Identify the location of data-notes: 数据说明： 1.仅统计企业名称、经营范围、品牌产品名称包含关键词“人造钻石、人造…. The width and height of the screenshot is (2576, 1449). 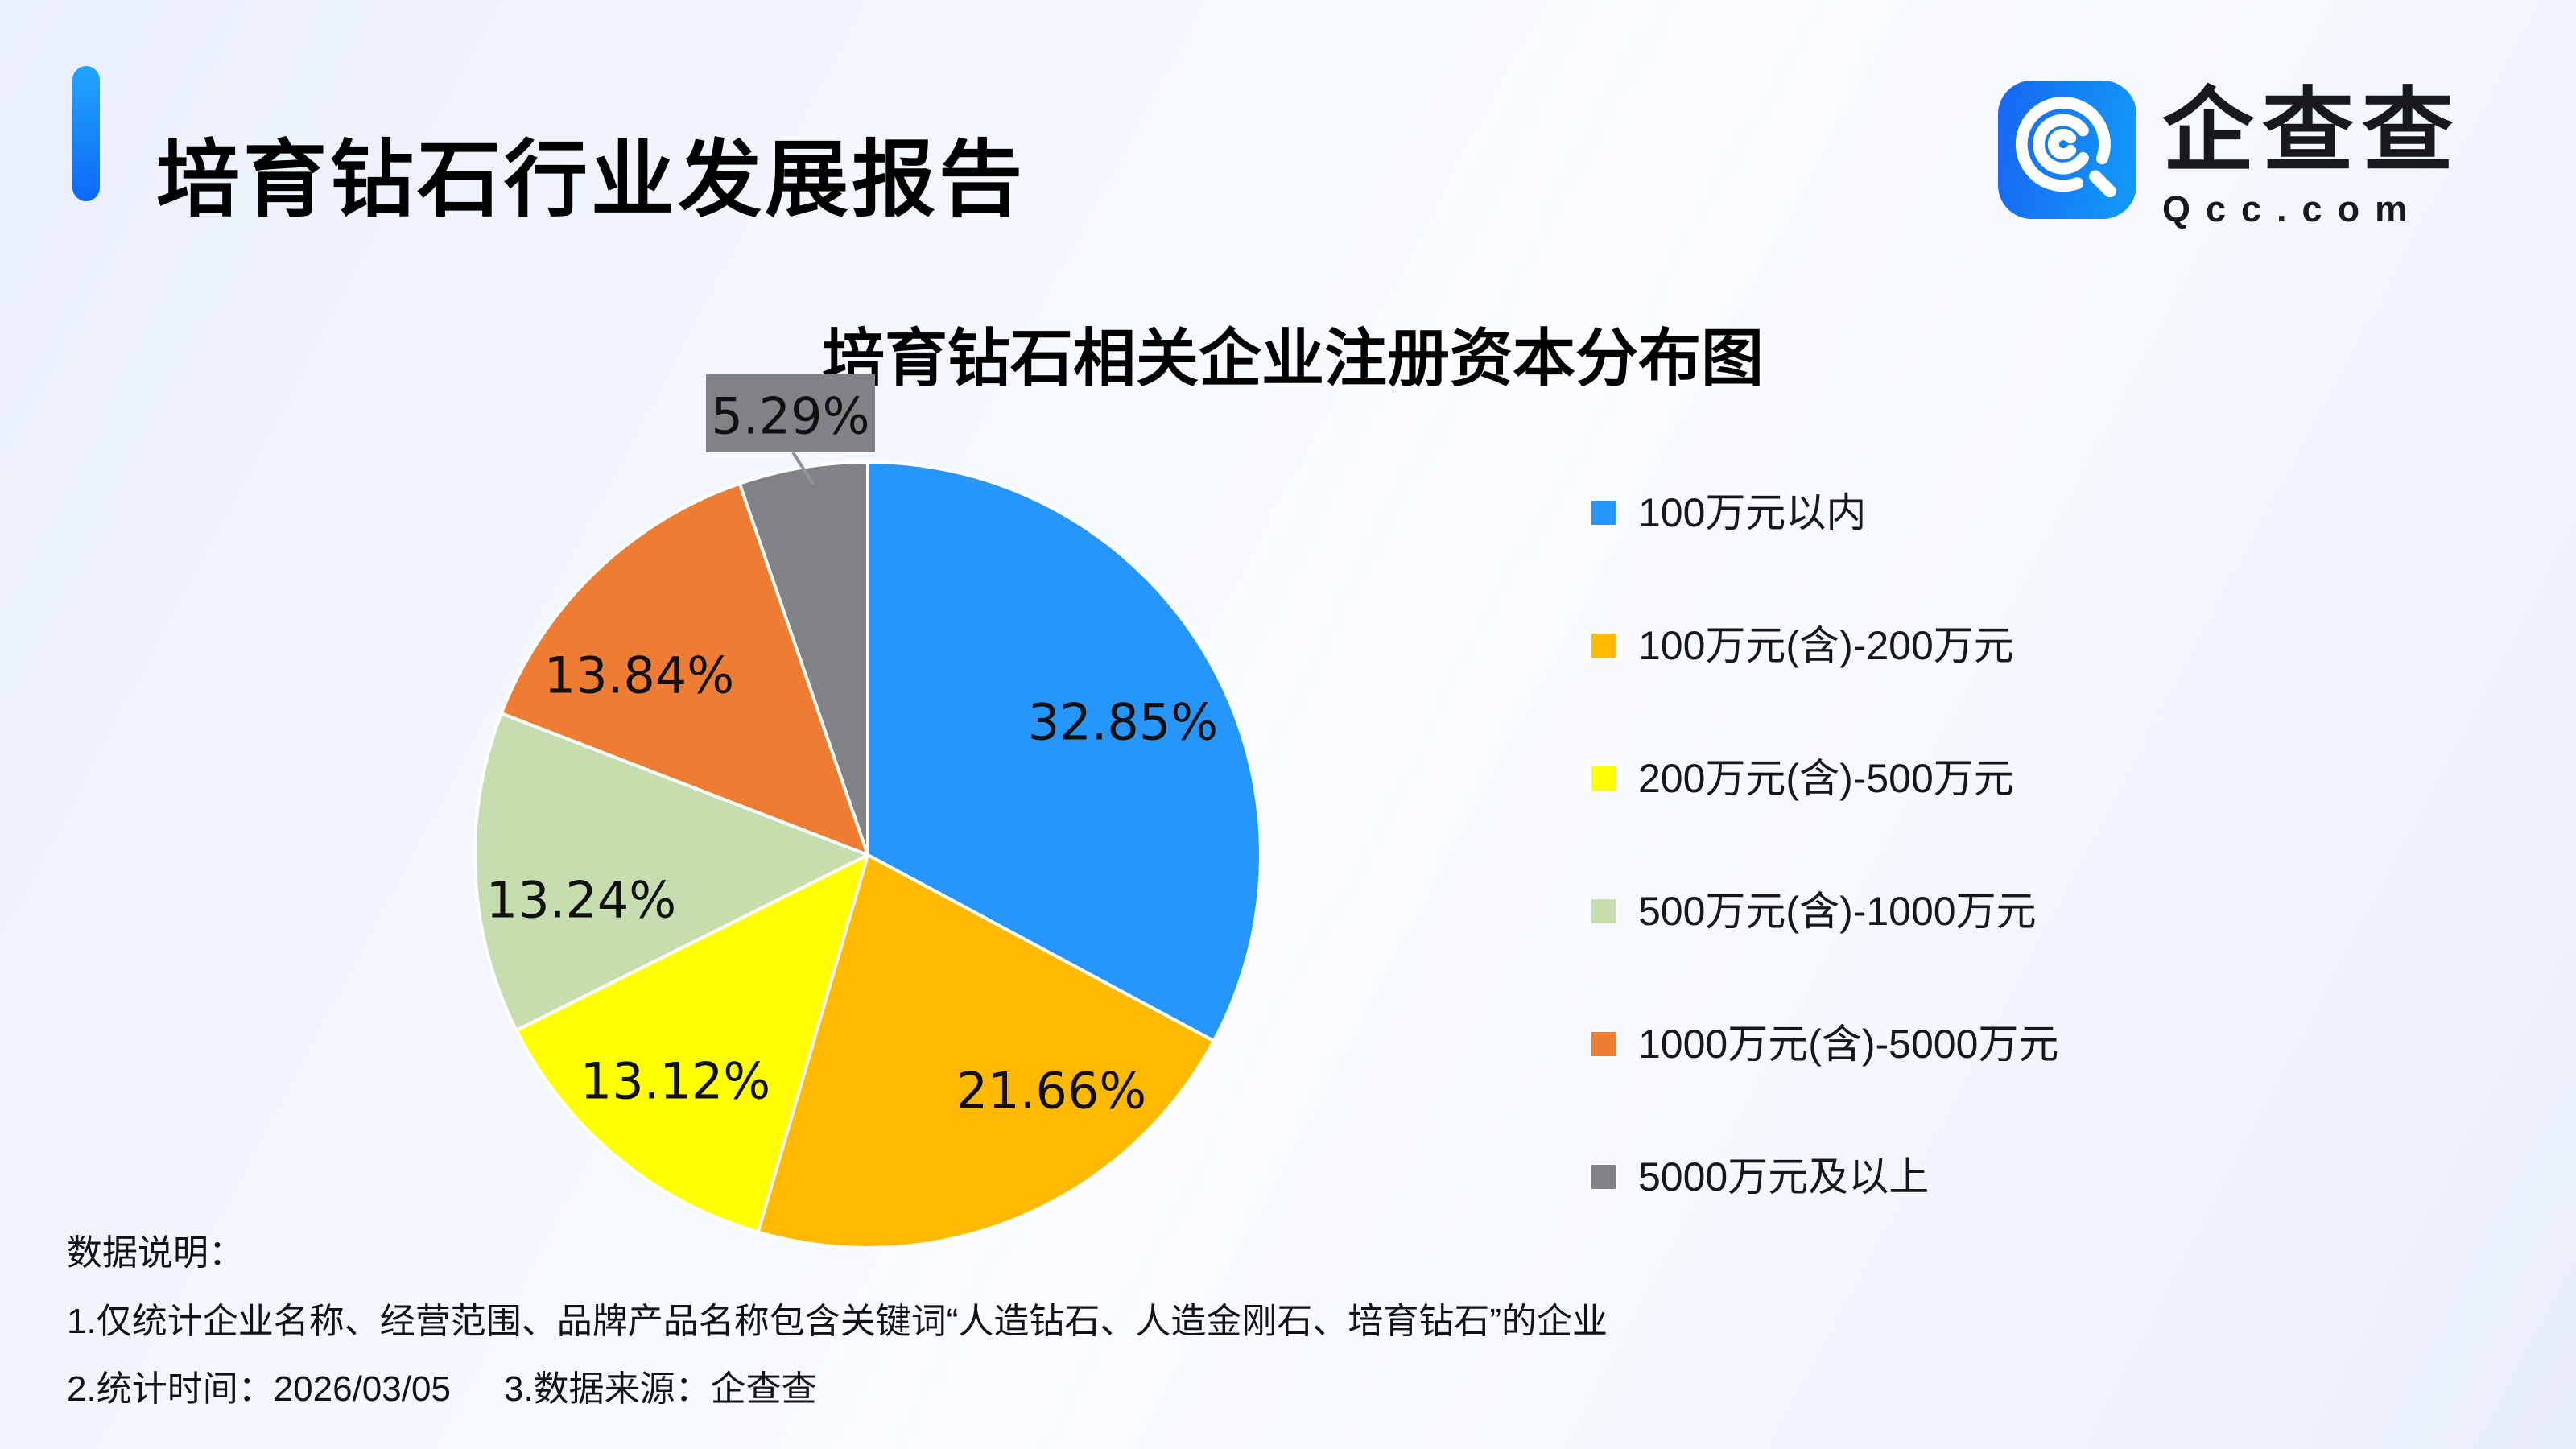
(837, 1321).